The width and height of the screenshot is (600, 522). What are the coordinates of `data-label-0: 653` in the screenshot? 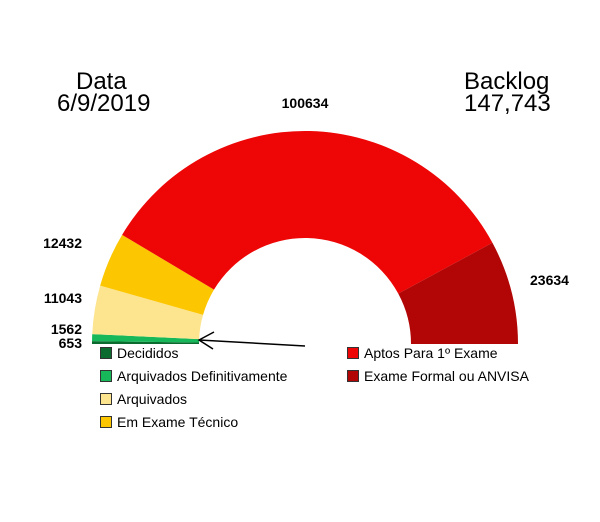 It's located at (71, 343).